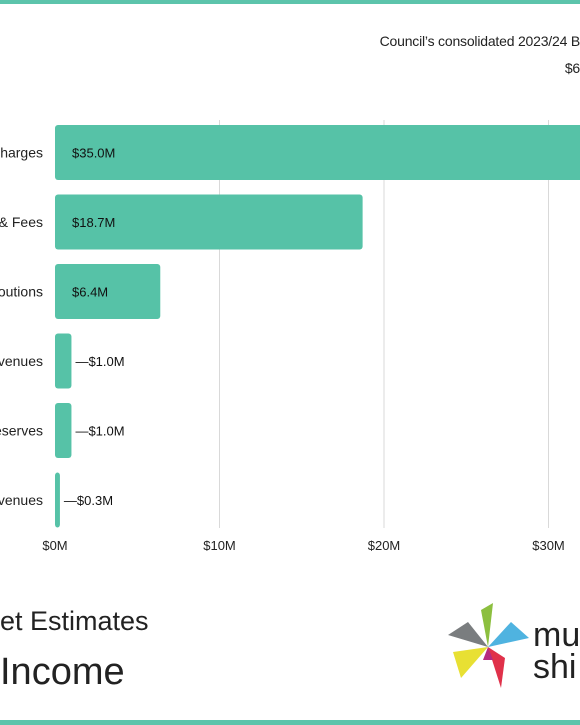 The width and height of the screenshot is (580, 725). Describe the element at coordinates (54, 545) in the screenshot. I see `x-tick-label-0: $0M` at that location.